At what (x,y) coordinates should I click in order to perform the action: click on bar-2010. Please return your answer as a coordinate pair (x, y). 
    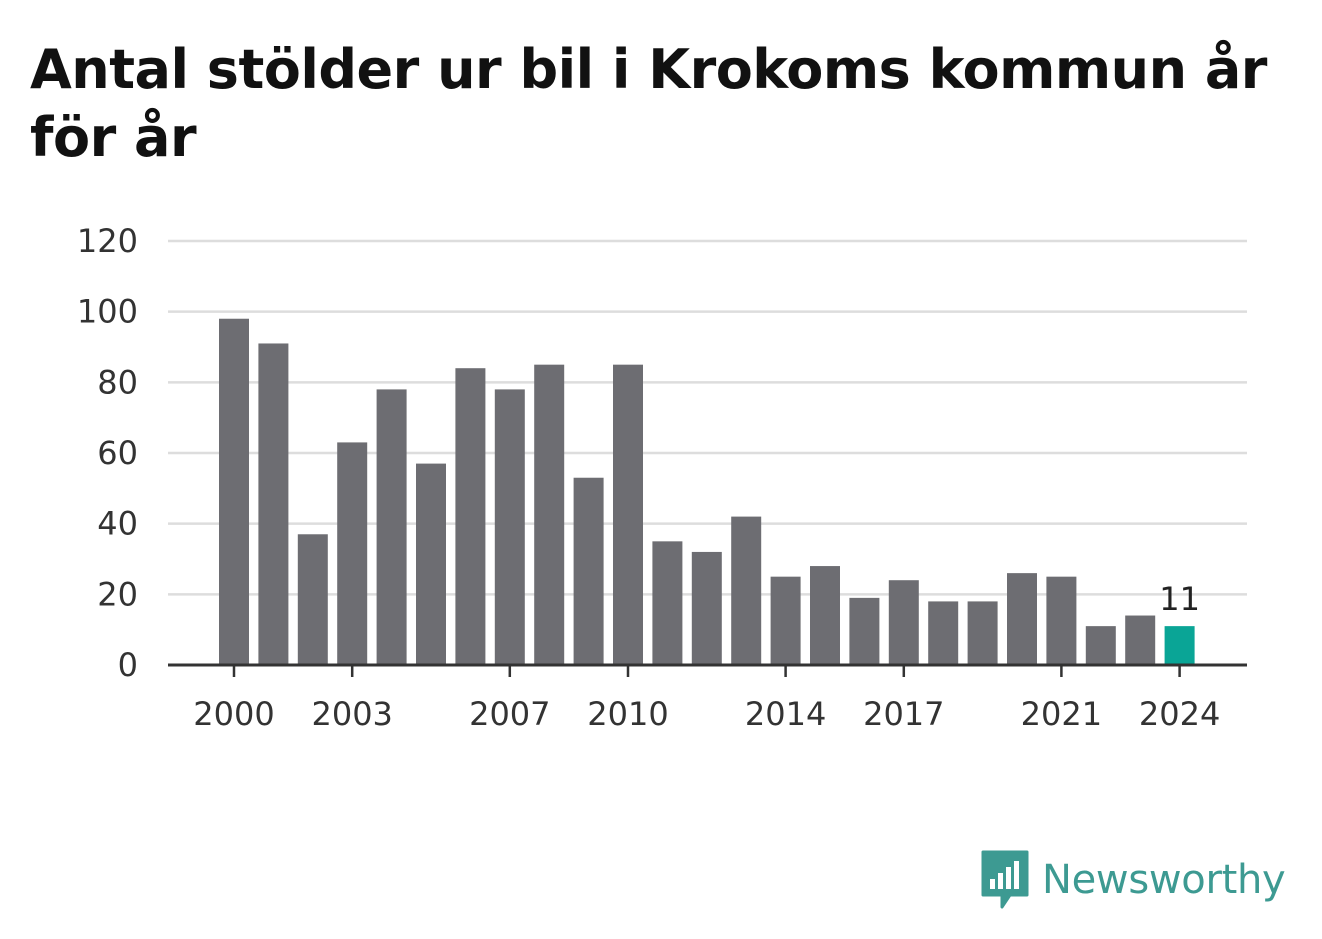
    Looking at the image, I should click on (628, 514).